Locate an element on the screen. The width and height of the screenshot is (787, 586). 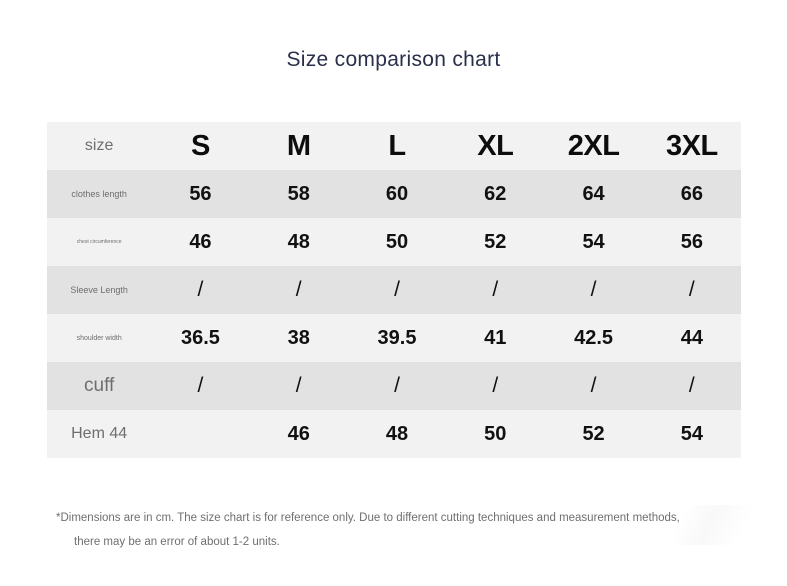
column-header-2xl: 2XL is located at coordinates (593, 145).